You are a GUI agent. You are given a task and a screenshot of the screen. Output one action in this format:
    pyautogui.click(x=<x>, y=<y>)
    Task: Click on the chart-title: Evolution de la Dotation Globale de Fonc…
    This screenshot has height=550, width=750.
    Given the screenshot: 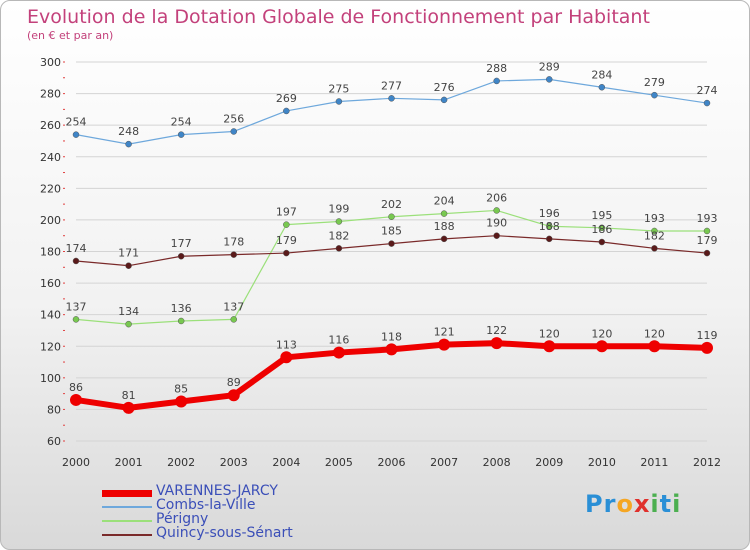 What is the action you would take?
    pyautogui.click(x=338, y=17)
    